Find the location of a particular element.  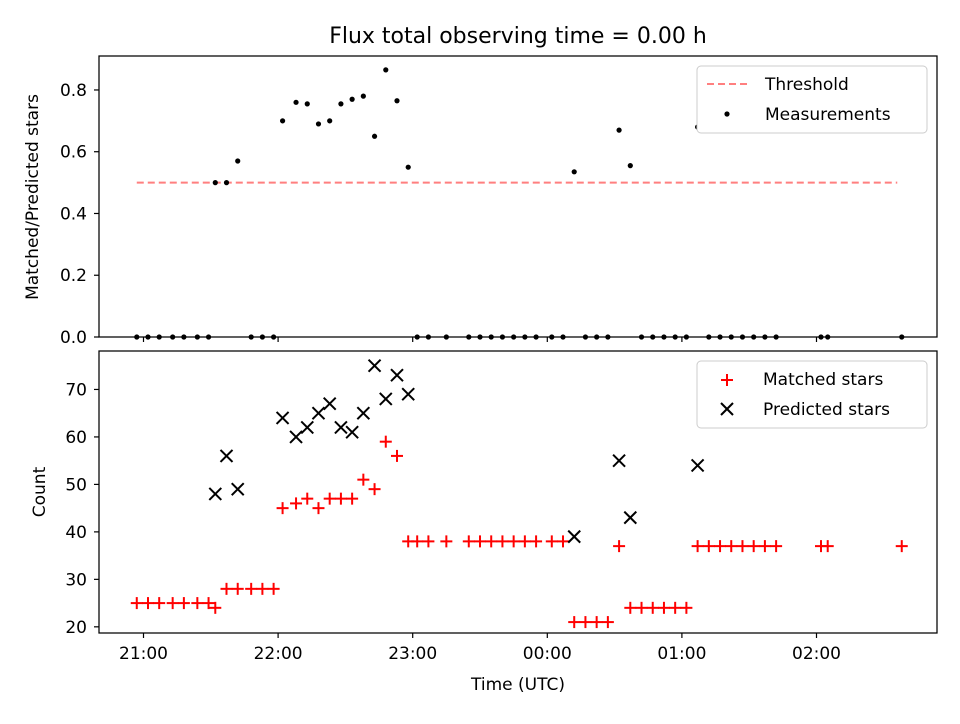

bottom-ylabel: Count is located at coordinates (40, 491).